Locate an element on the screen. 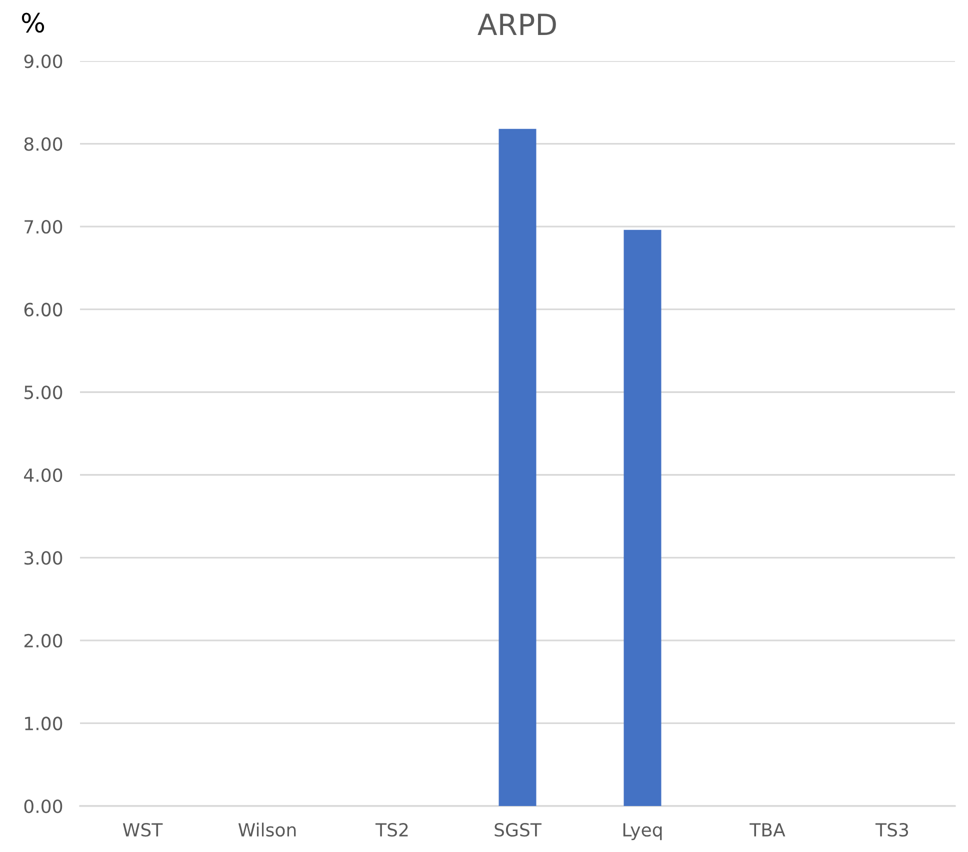 Image resolution: width=968 pixels, height=852 pixels. x-tick-label: TS2 is located at coordinates (391, 829).